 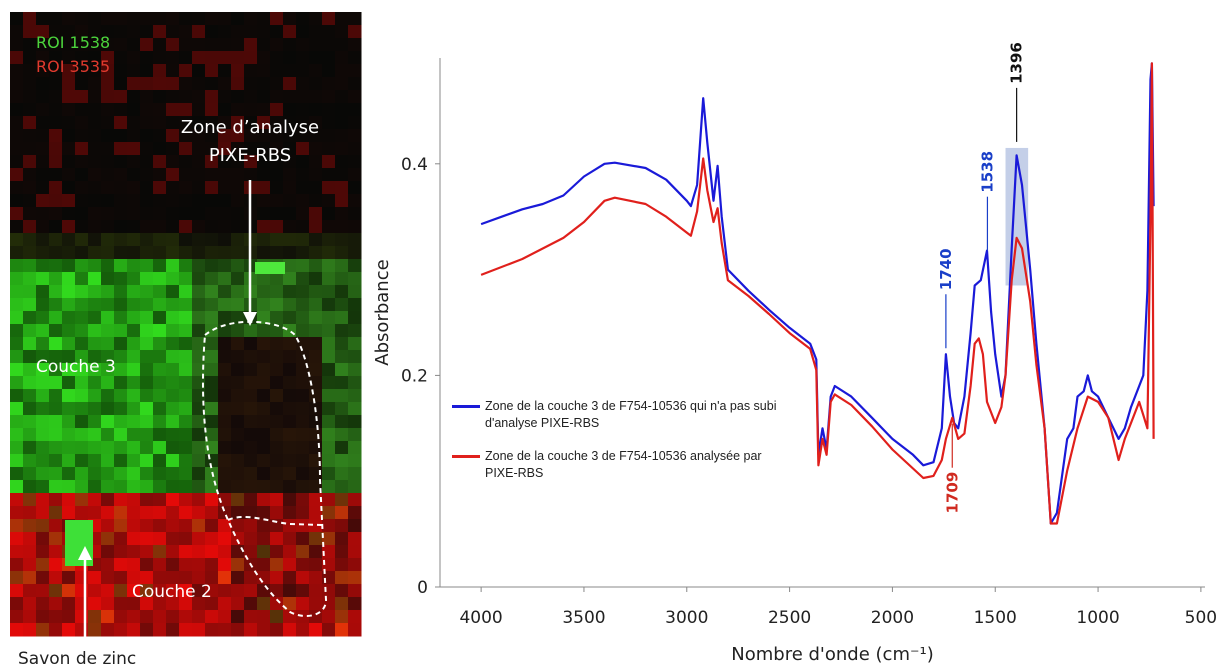 What do you see at coordinates (250, 319) in the screenshot?
I see `arrow-head` at bounding box center [250, 319].